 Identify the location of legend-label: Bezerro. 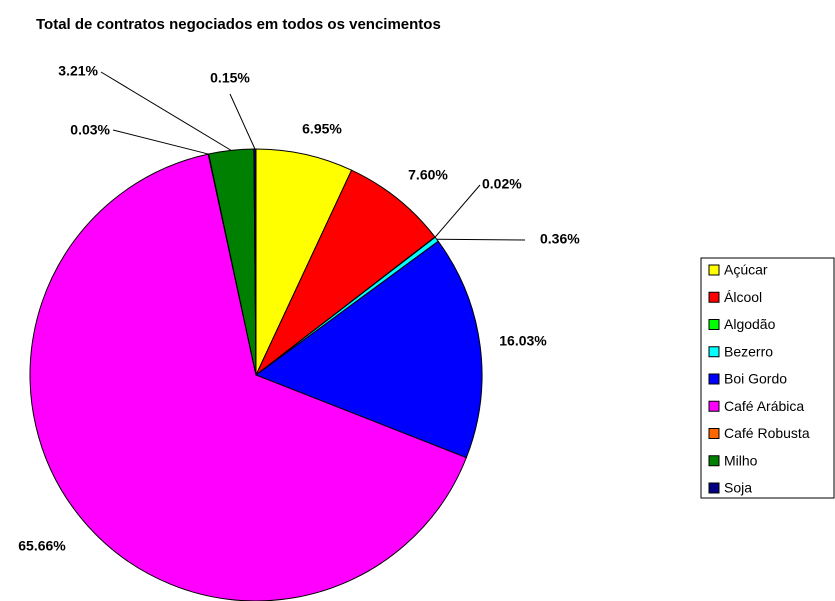
(748, 351).